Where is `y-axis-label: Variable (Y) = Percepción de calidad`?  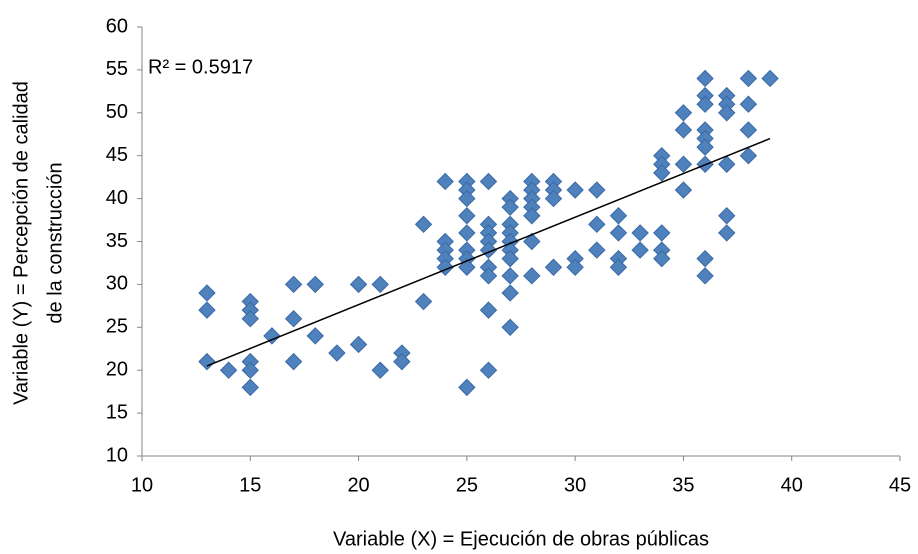 y-axis-label: Variable (Y) = Percepción de calidad is located at coordinates (21, 243).